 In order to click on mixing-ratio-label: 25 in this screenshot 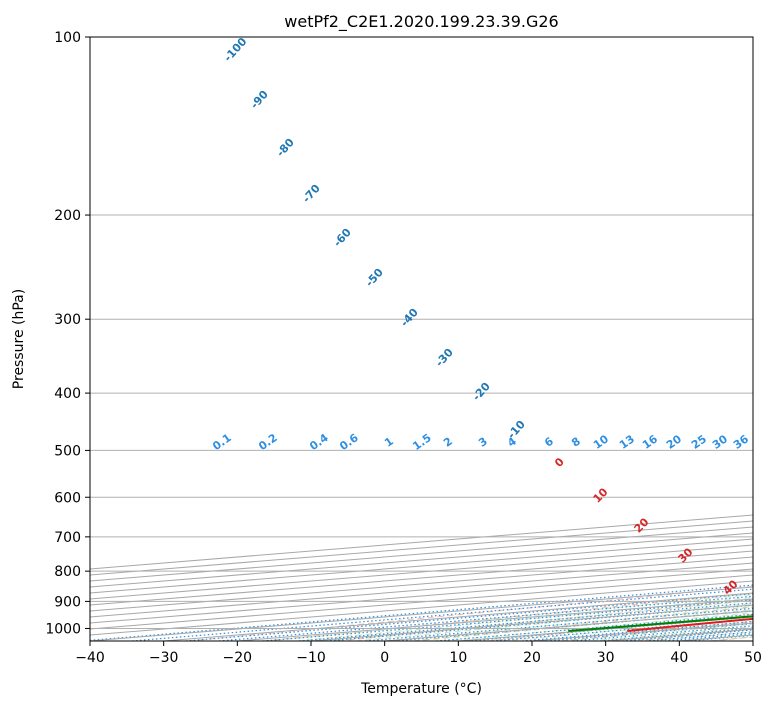, I will do `click(699, 441)`.